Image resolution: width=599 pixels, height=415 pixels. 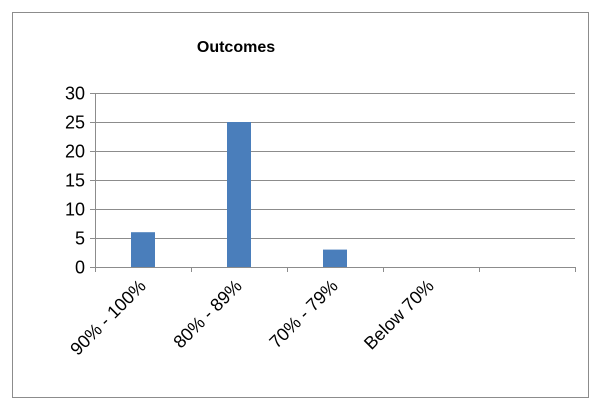 What do you see at coordinates (236, 47) in the screenshot?
I see `chart-title: Outcomes` at bounding box center [236, 47].